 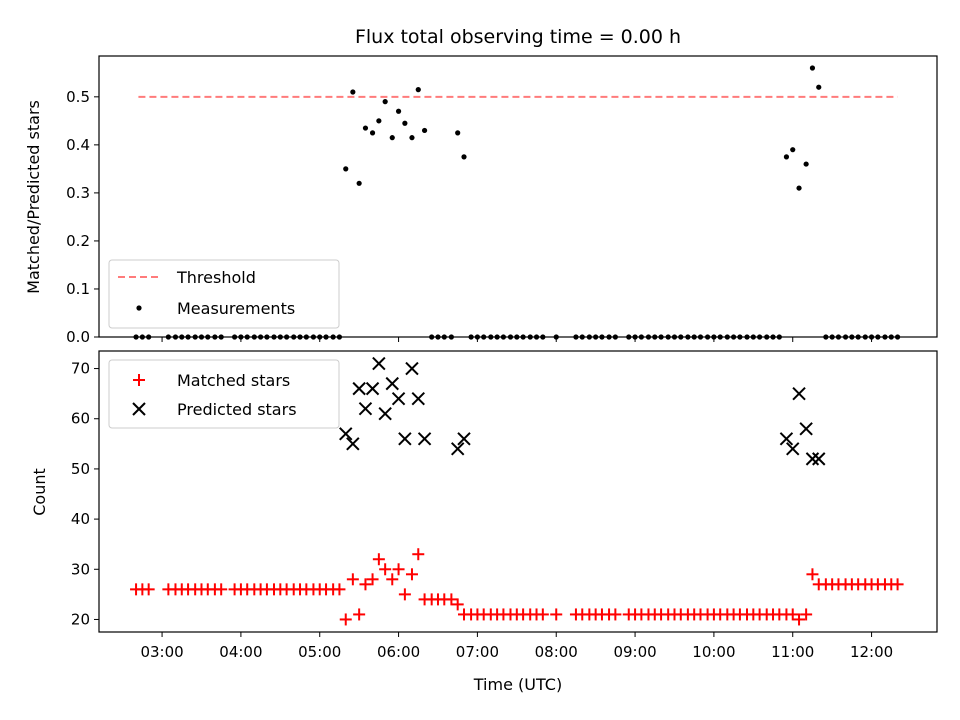 I want to click on bottom-legend: Matched stars Predicted stars, so click(x=224, y=394).